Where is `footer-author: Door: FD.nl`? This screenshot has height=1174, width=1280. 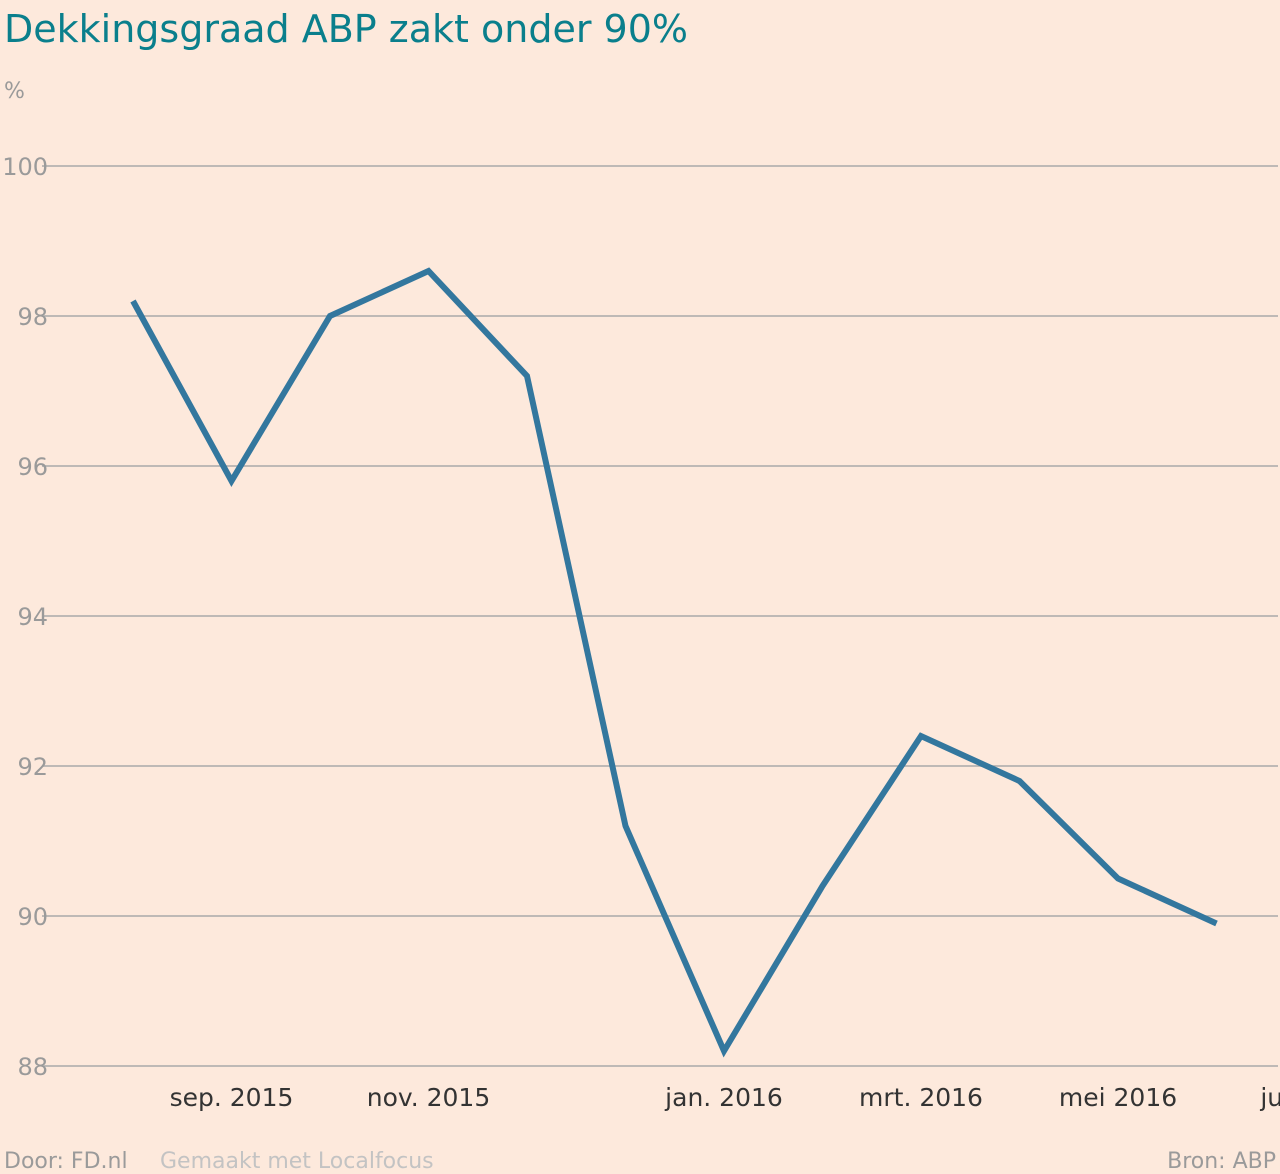 footer-author: Door: FD.nl is located at coordinates (66, 1161).